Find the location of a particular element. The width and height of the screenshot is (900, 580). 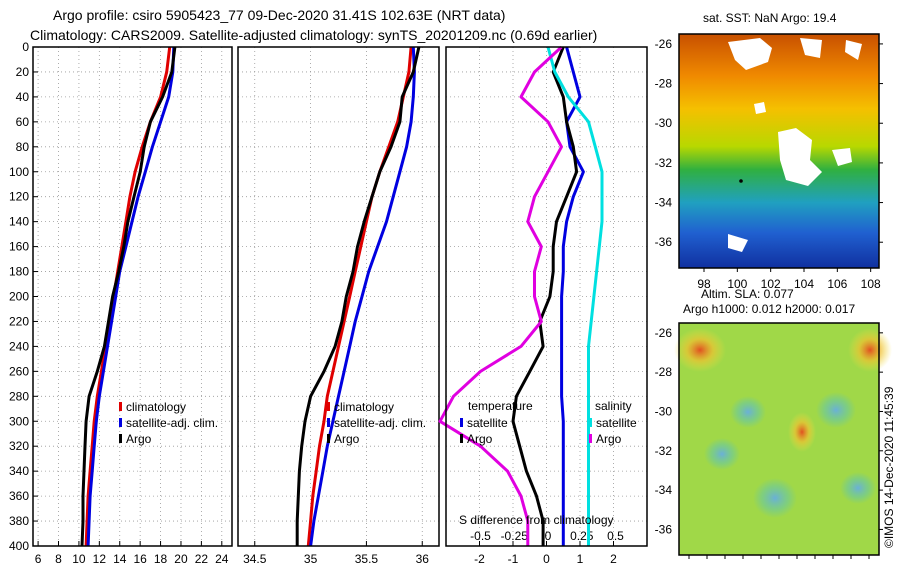

y-tick-label: 100 is located at coordinates (19, 172).